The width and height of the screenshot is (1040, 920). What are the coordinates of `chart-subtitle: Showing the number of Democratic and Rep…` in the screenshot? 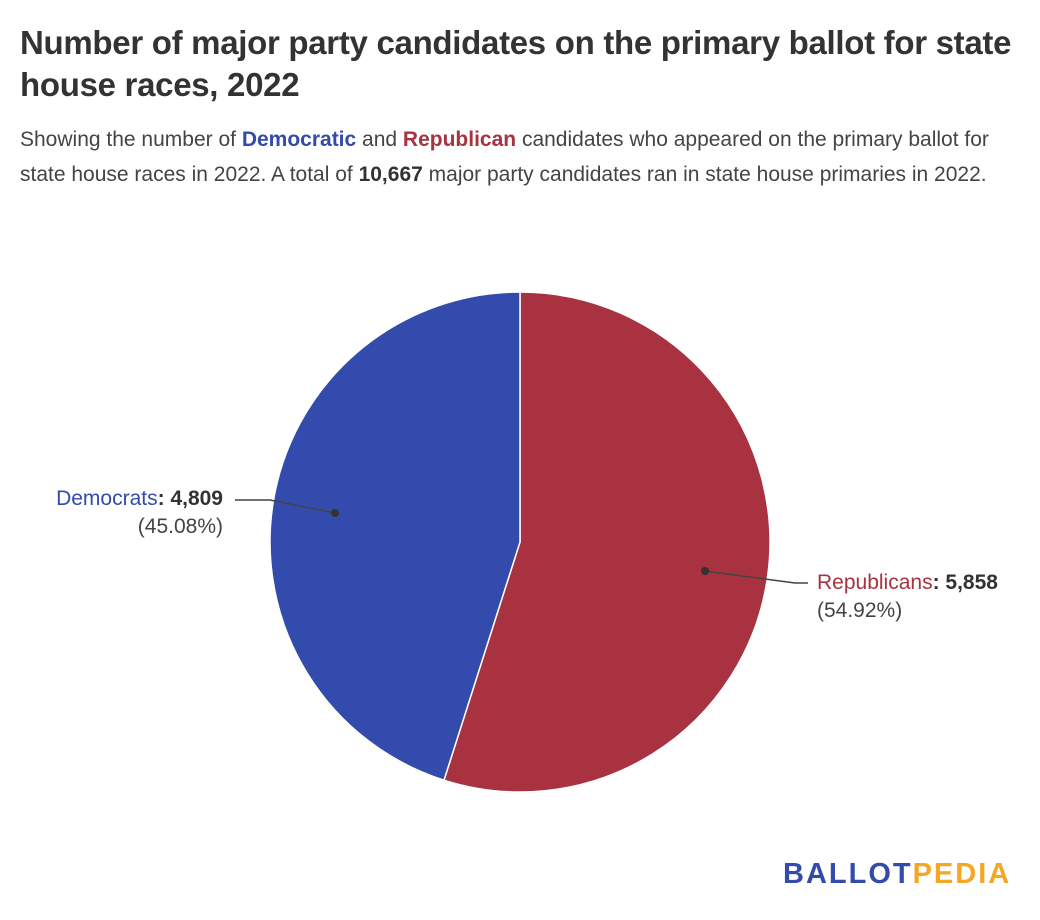 It's located at (520, 157).